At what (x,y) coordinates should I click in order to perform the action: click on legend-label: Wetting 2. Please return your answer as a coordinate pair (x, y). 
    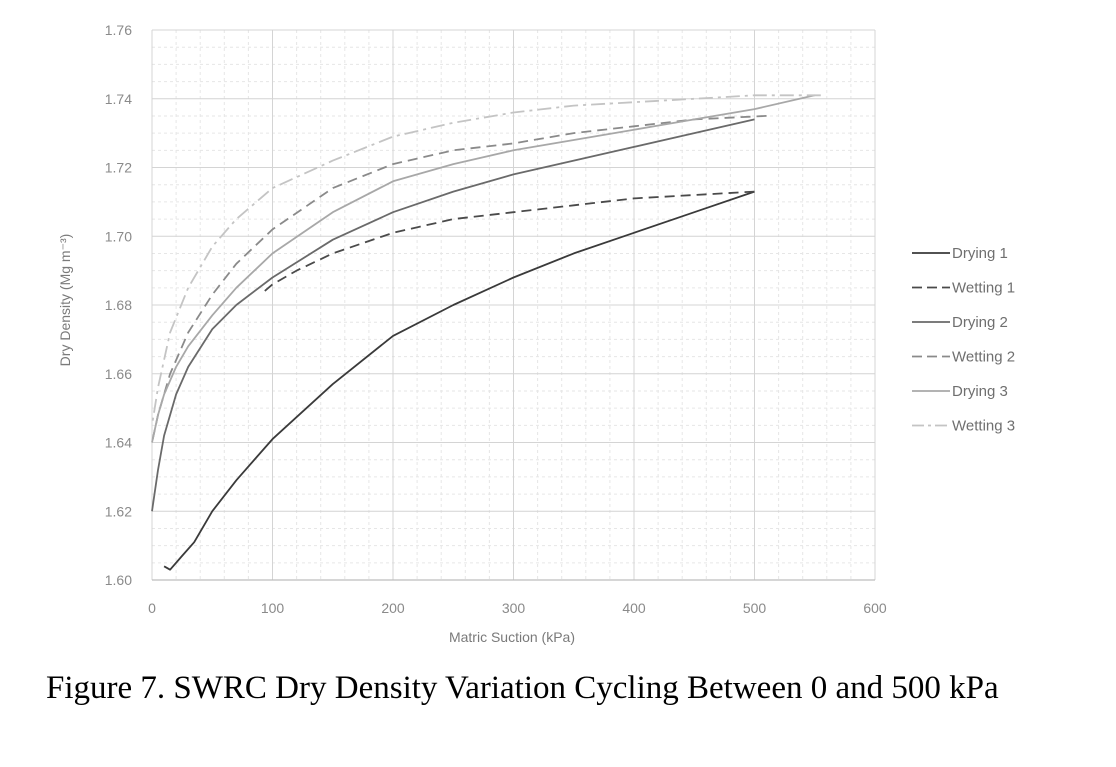
    Looking at the image, I should click on (983, 357).